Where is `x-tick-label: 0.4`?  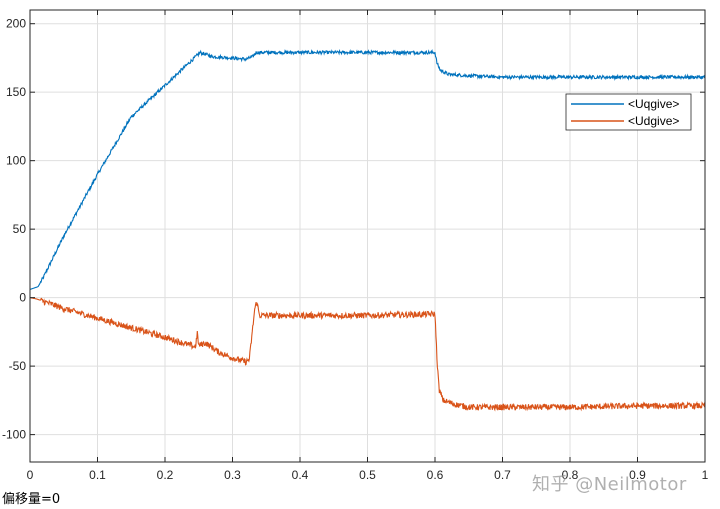 x-tick-label: 0.4 is located at coordinates (300, 475).